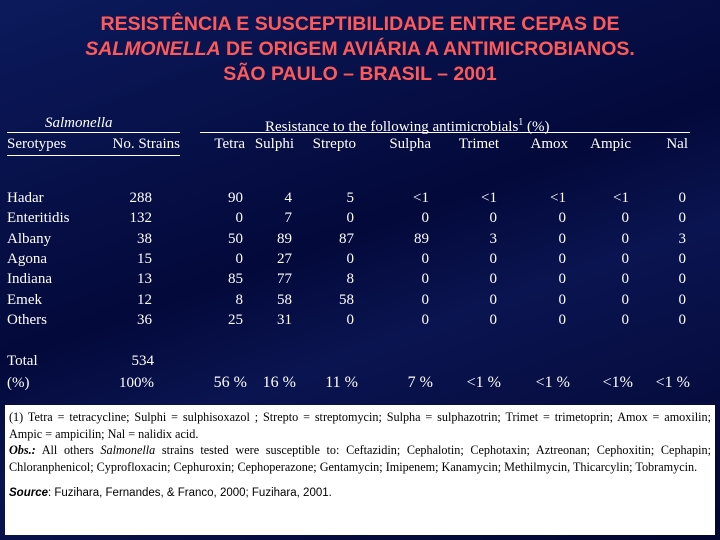 Image resolution: width=720 pixels, height=540 pixels. Describe the element at coordinates (29, 238) in the screenshot. I see `row-label: Albany` at that location.